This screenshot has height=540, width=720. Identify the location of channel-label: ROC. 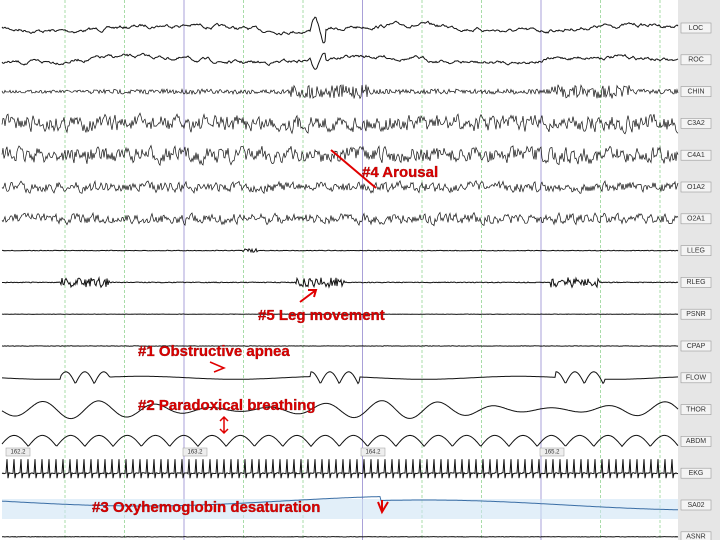
(696, 60).